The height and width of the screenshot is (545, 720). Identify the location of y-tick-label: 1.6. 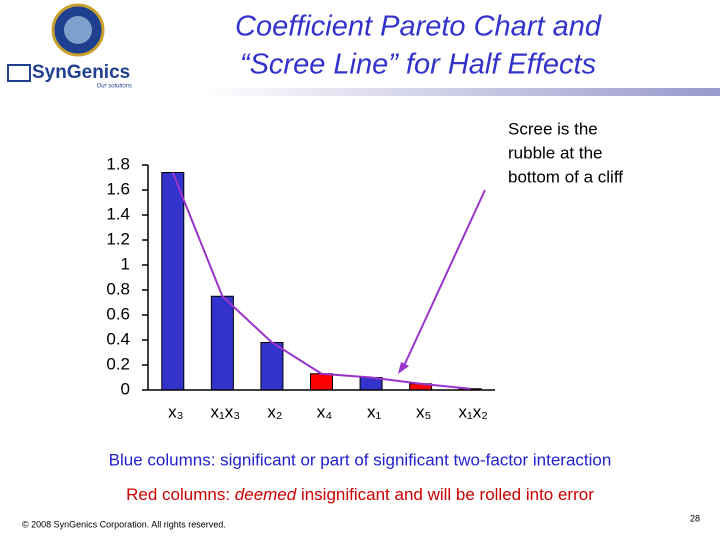
(118, 188).